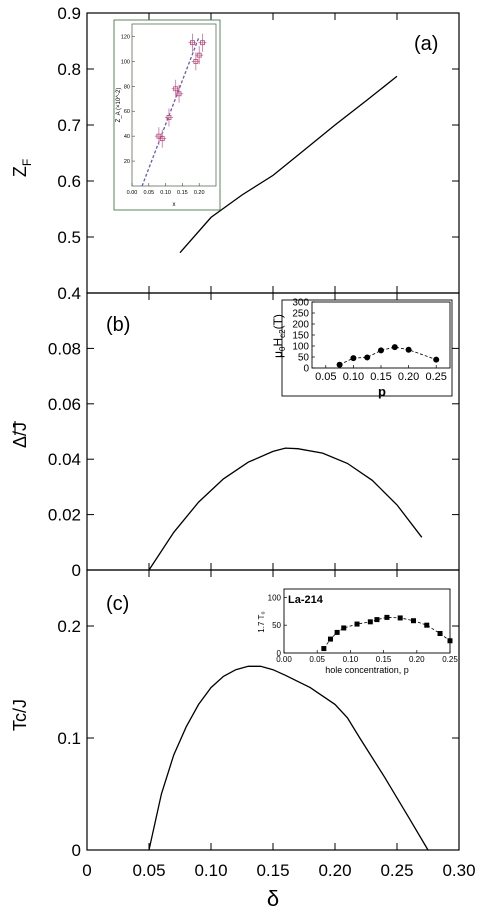  What do you see at coordinates (306, 369) in the screenshot?
I see `inset-b-ytick-label: 0` at bounding box center [306, 369].